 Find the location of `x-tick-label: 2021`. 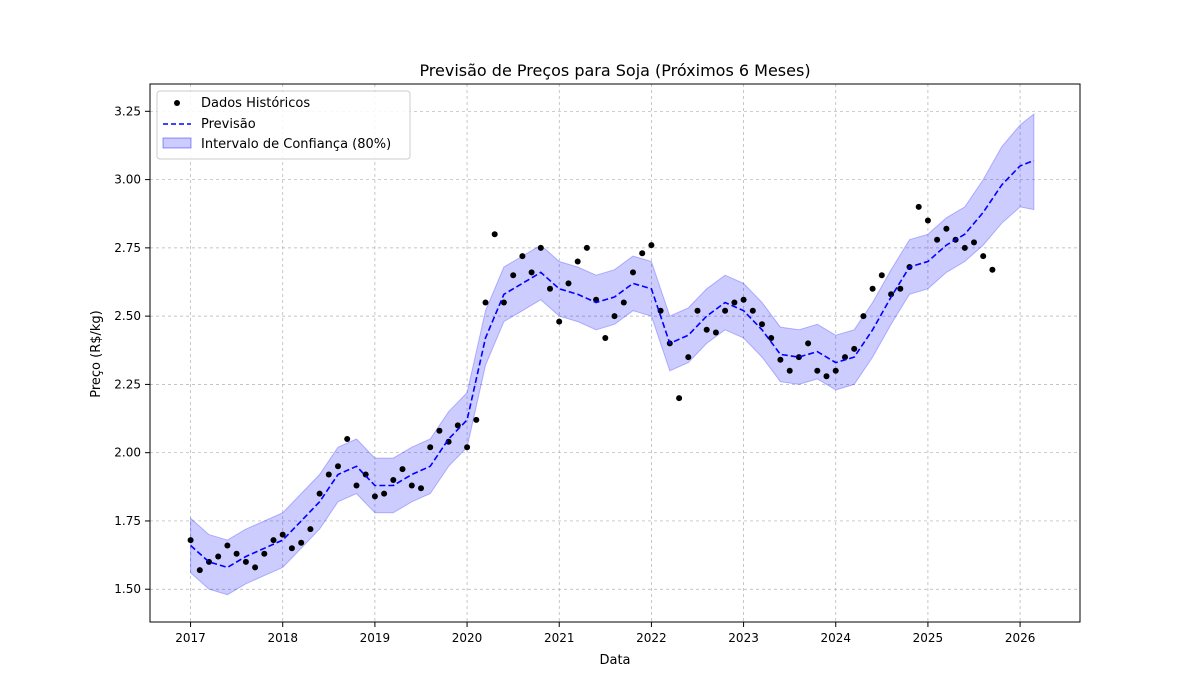

x-tick-label: 2021 is located at coordinates (559, 638).